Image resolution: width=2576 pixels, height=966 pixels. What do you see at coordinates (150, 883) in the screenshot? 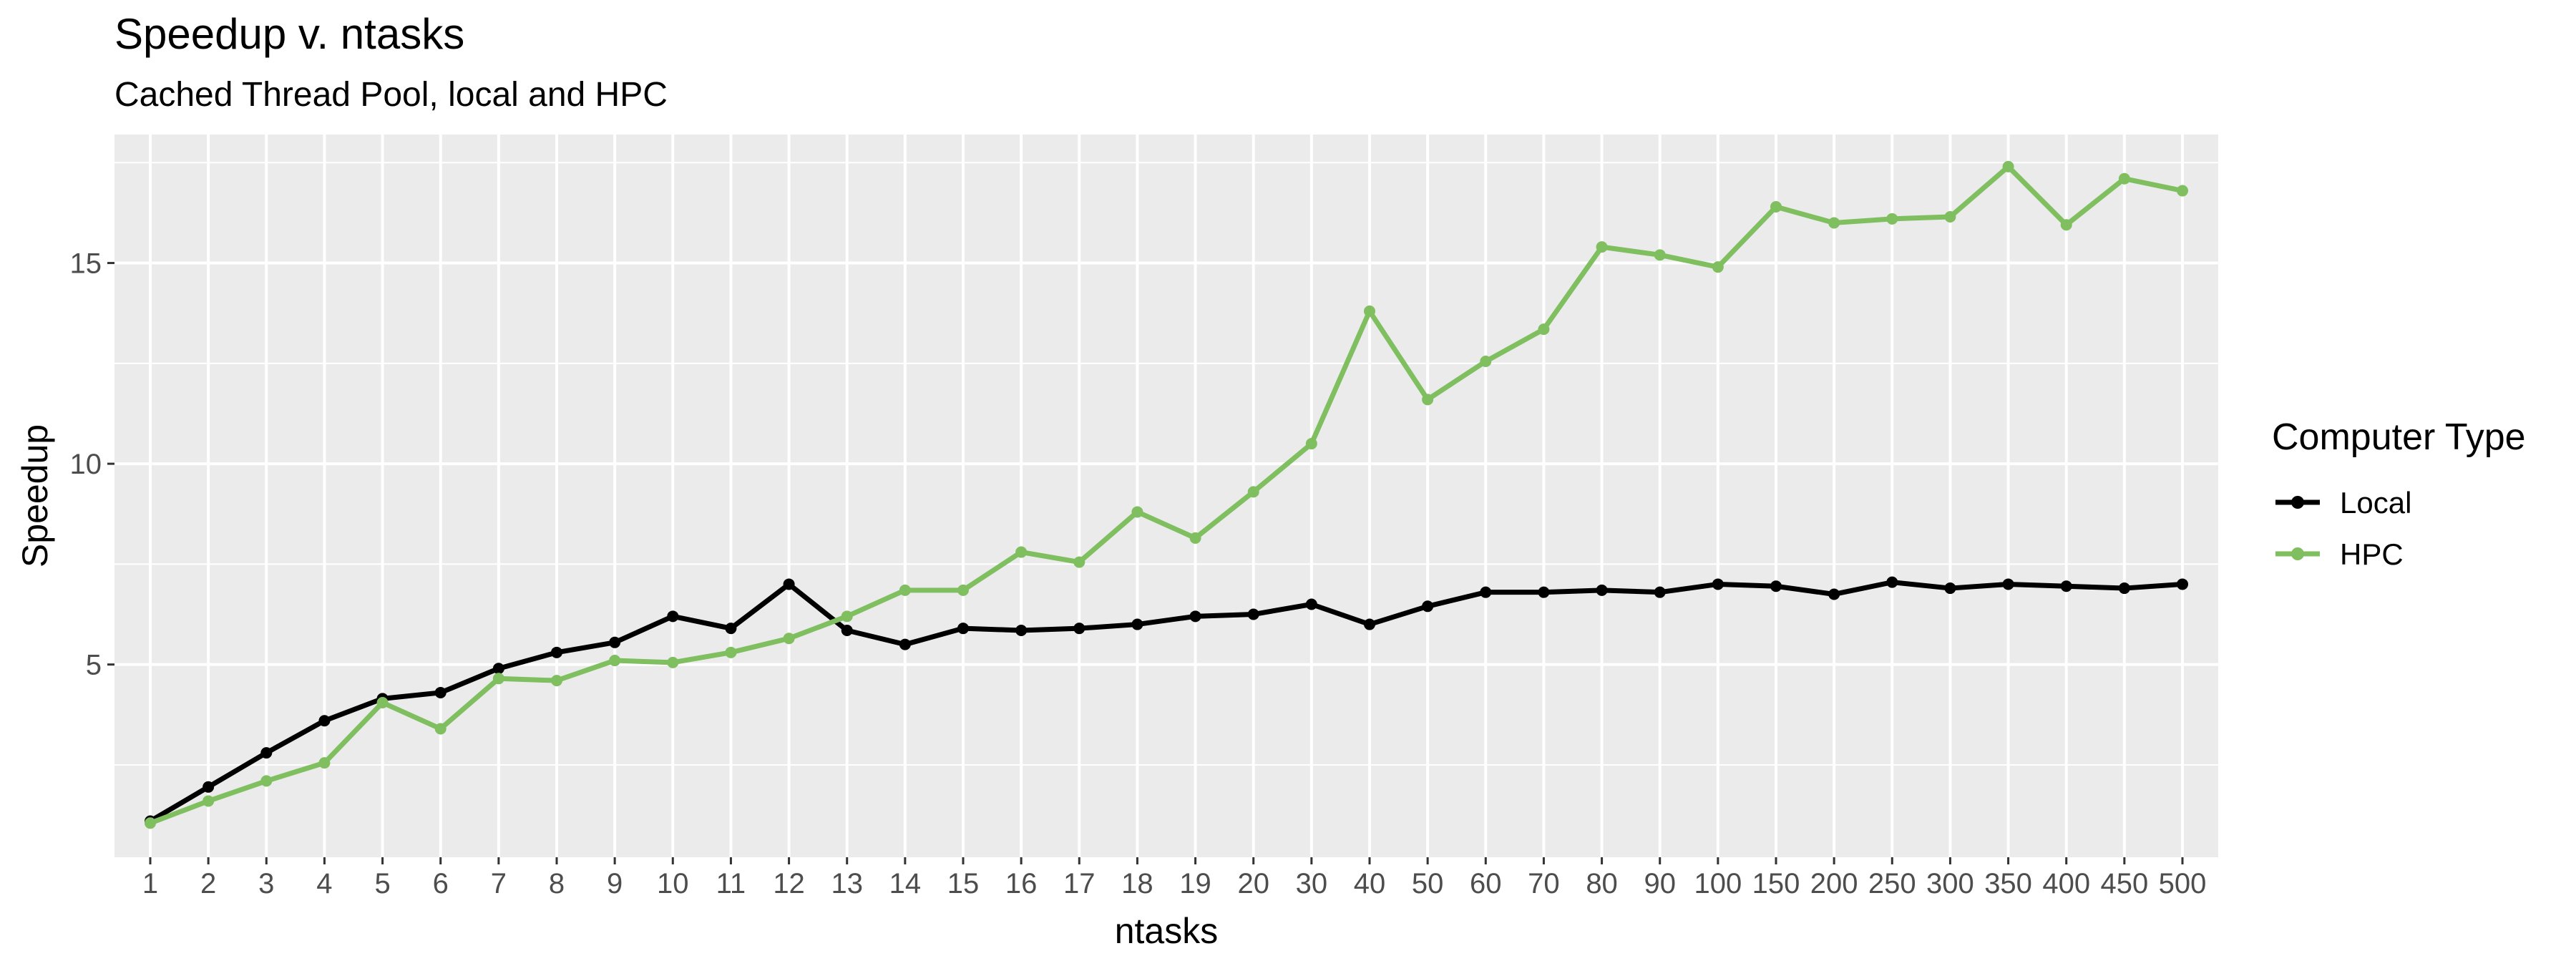
I see `x-tick-label: 1` at bounding box center [150, 883].